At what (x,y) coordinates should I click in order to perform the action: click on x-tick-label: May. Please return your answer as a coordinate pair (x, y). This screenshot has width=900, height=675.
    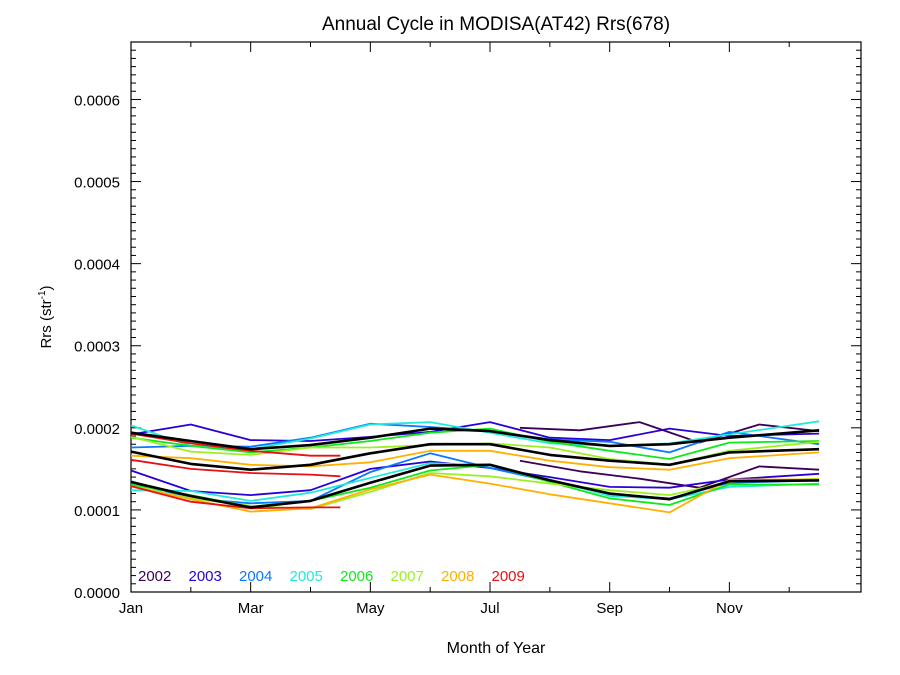
    Looking at the image, I should click on (370, 608).